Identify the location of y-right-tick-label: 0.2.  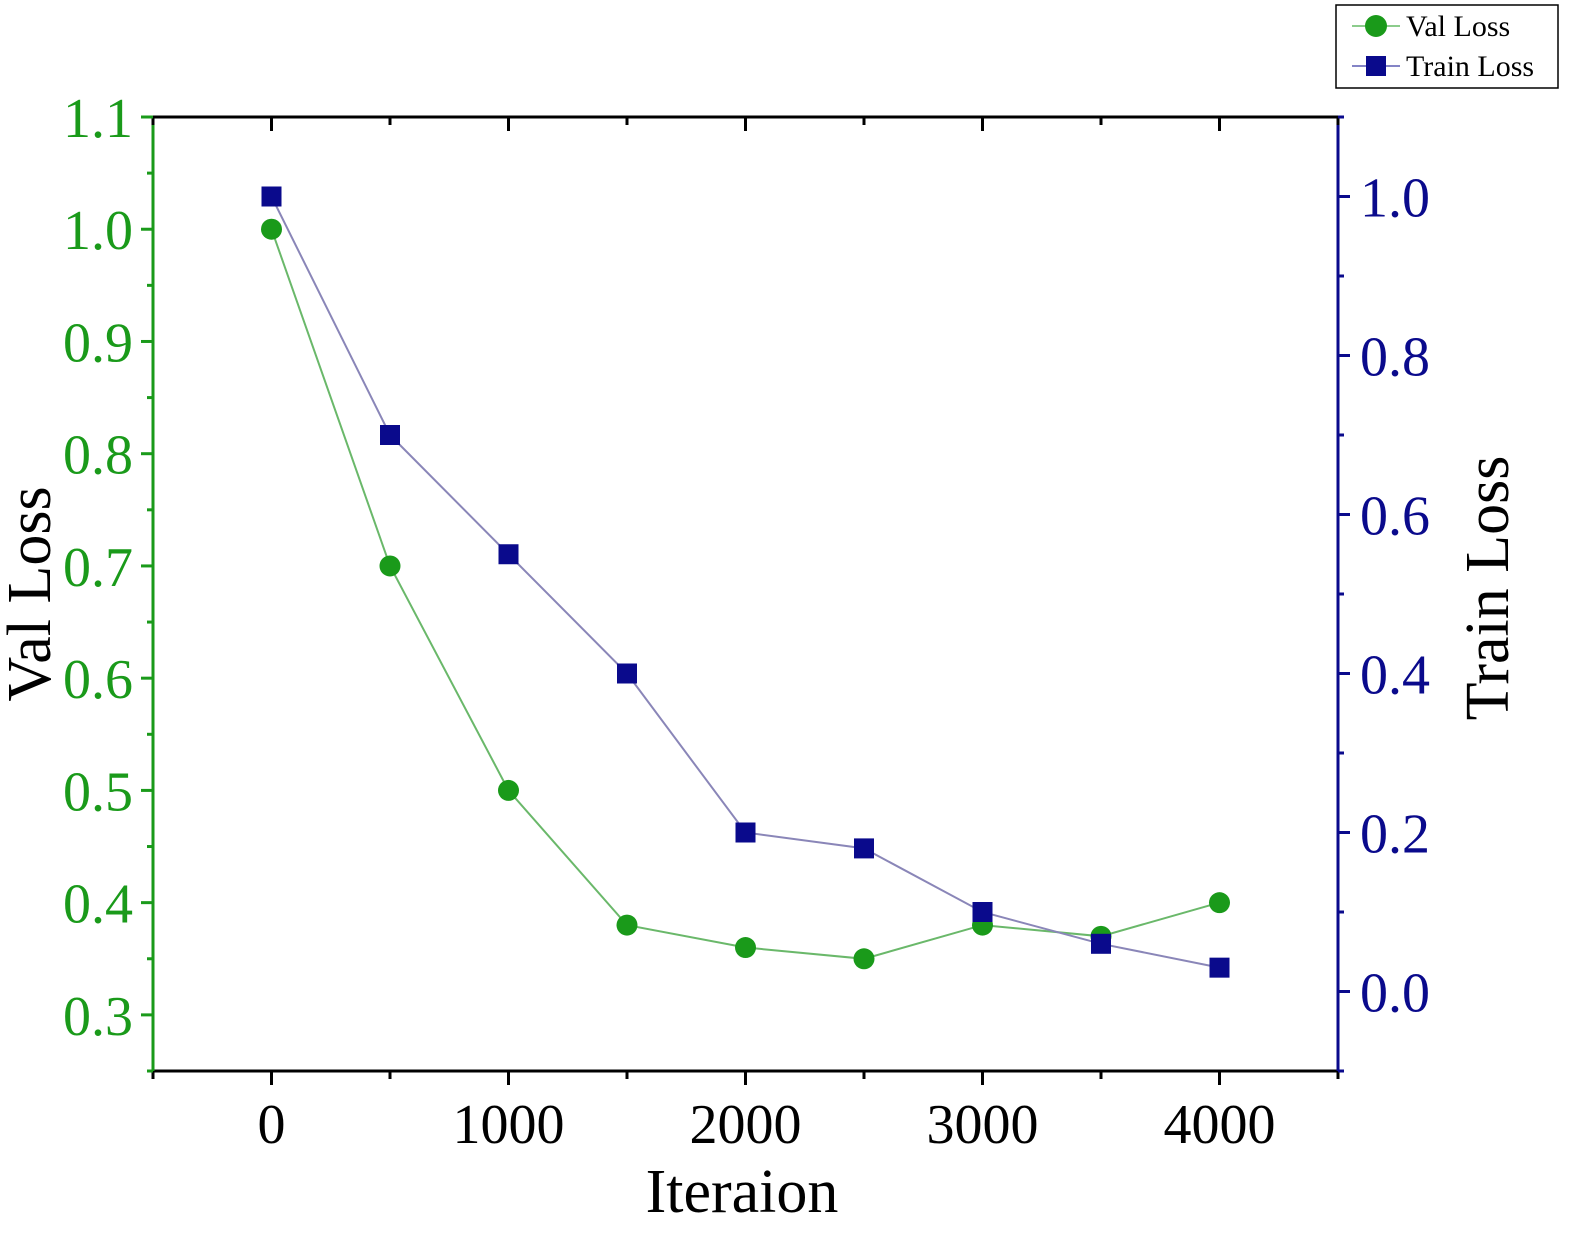
(1395, 835).